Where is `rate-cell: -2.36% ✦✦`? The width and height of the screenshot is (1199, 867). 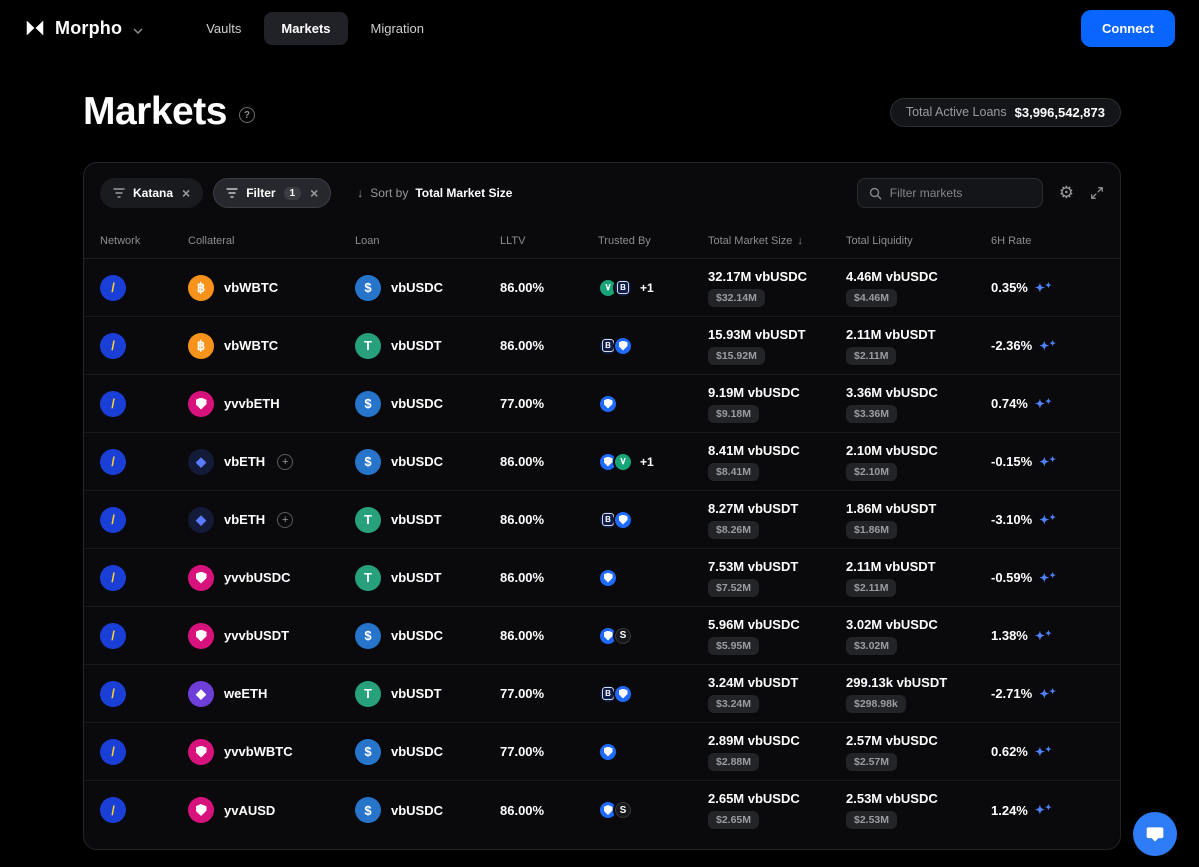 rate-cell: -2.36% ✦✦ is located at coordinates (1047, 345).